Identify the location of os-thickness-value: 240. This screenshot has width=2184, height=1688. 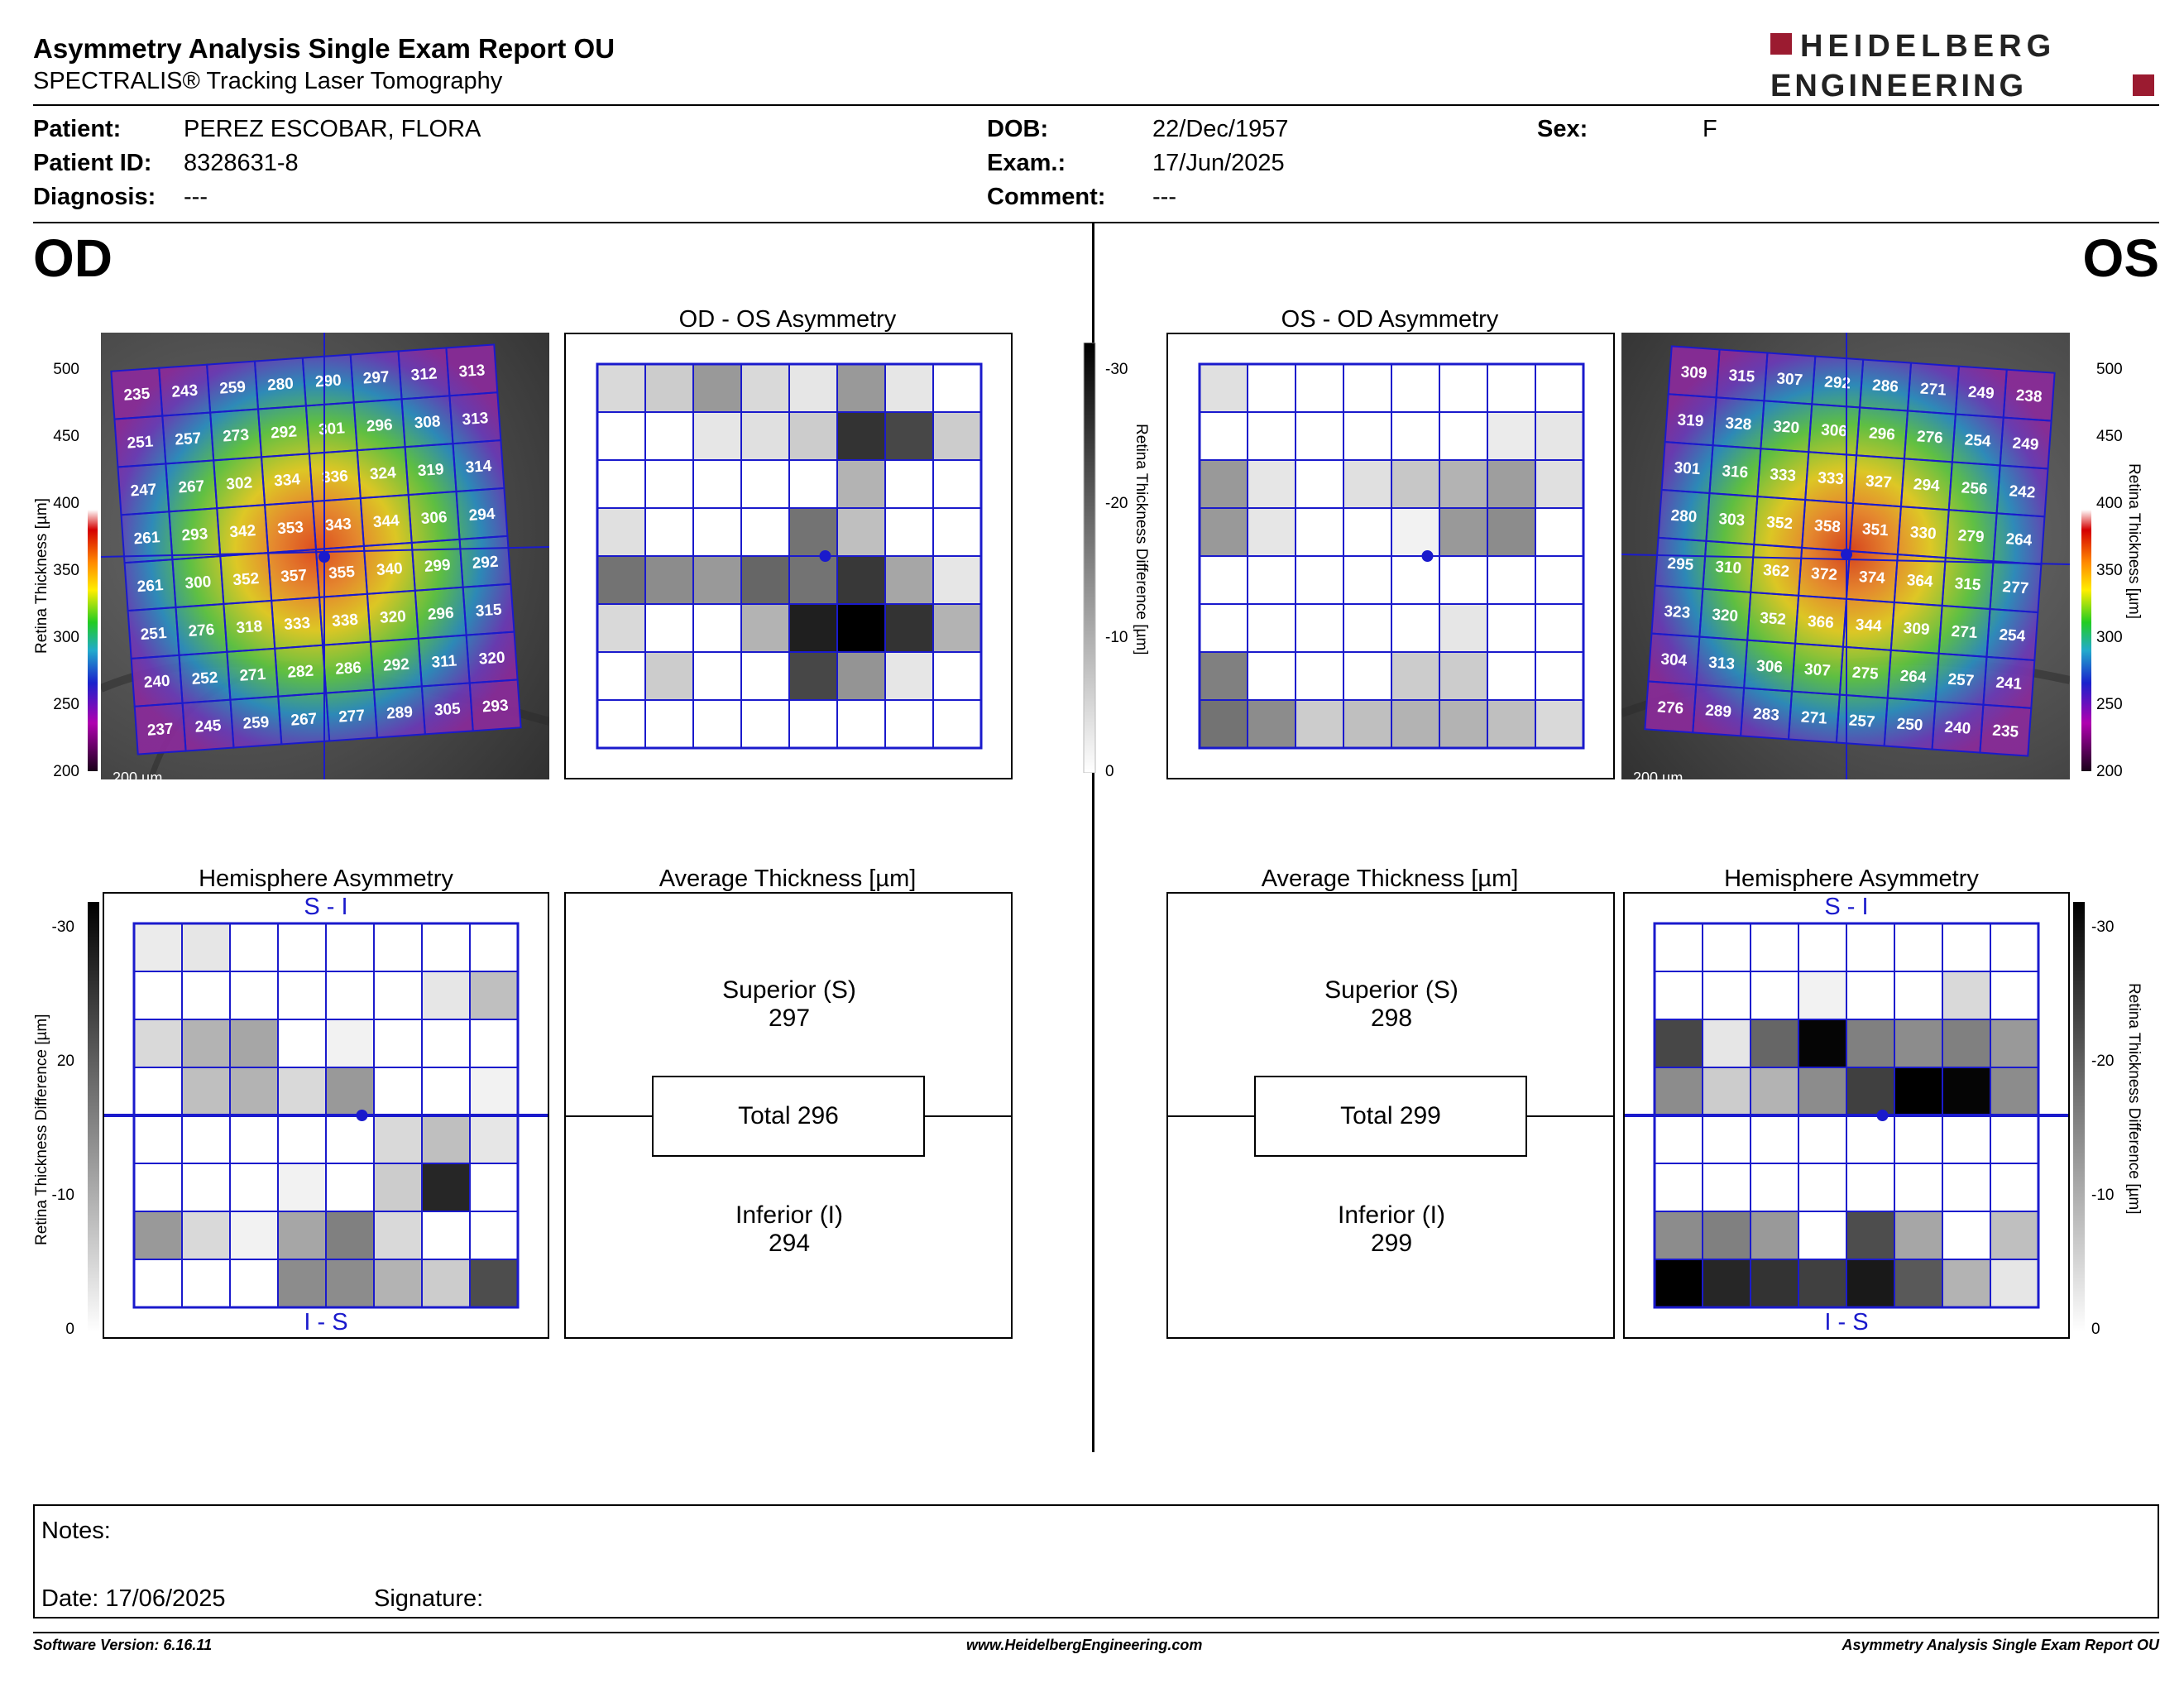
(1957, 728).